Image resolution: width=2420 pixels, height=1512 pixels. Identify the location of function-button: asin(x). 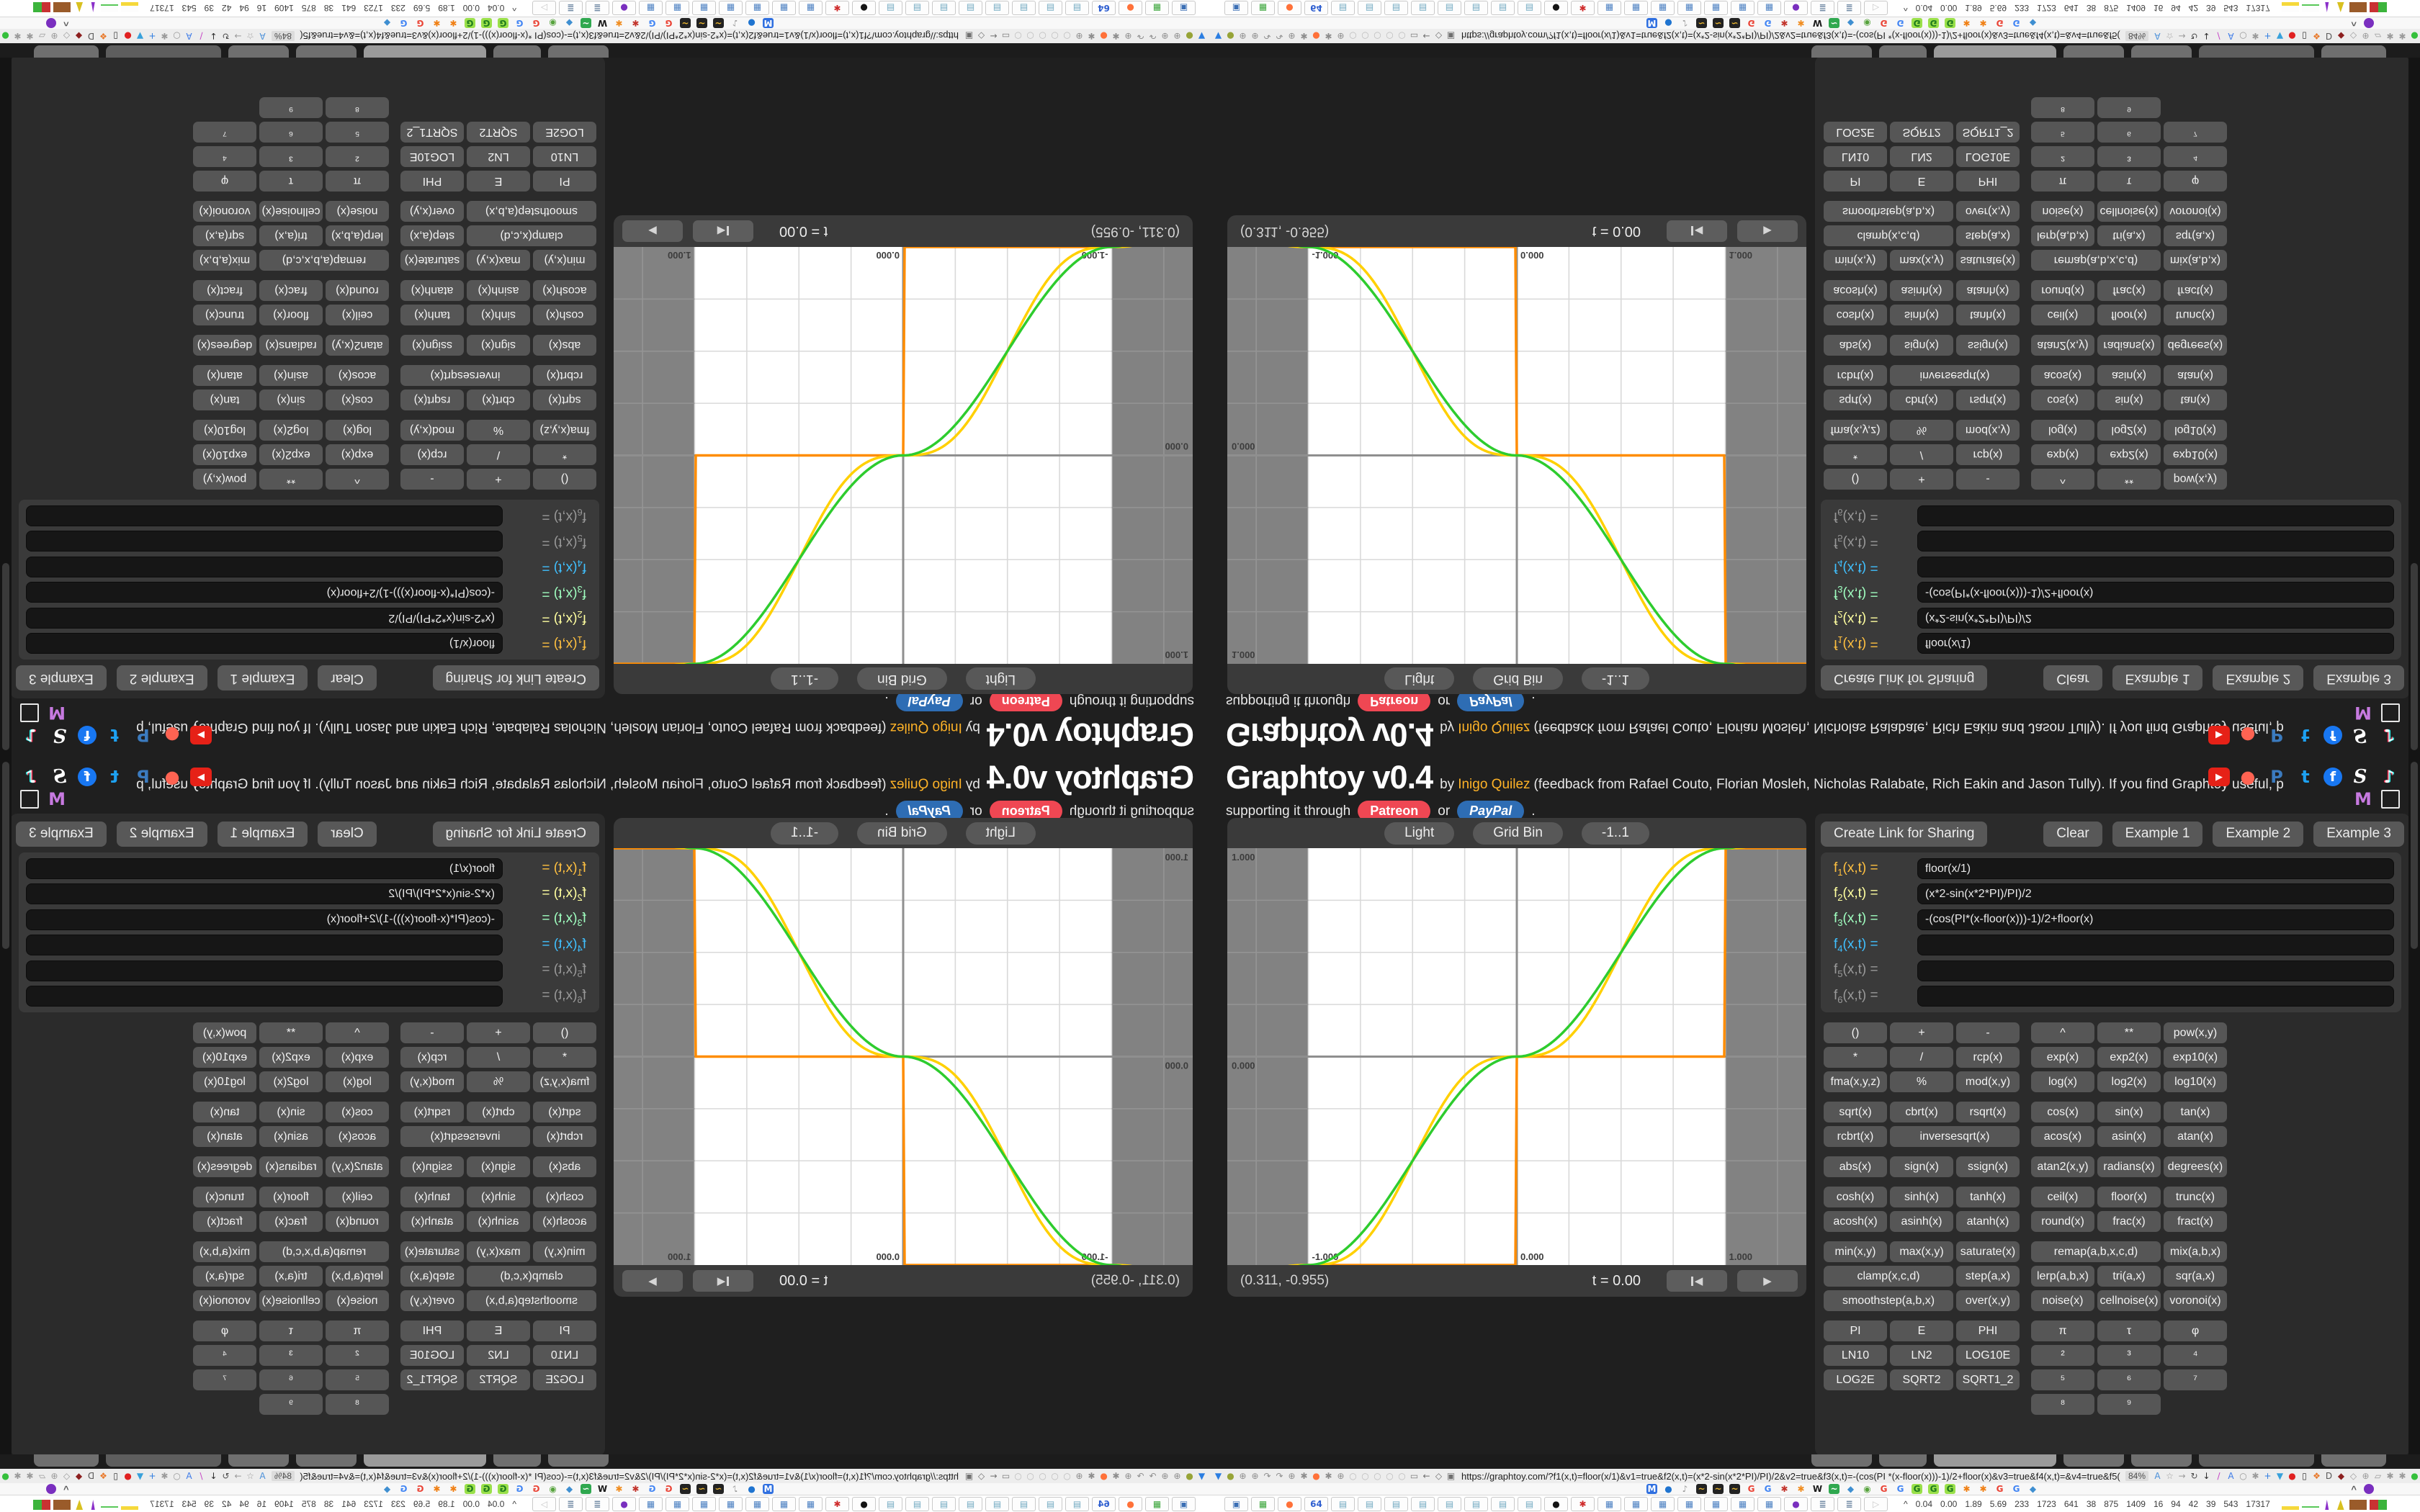
(291, 375).